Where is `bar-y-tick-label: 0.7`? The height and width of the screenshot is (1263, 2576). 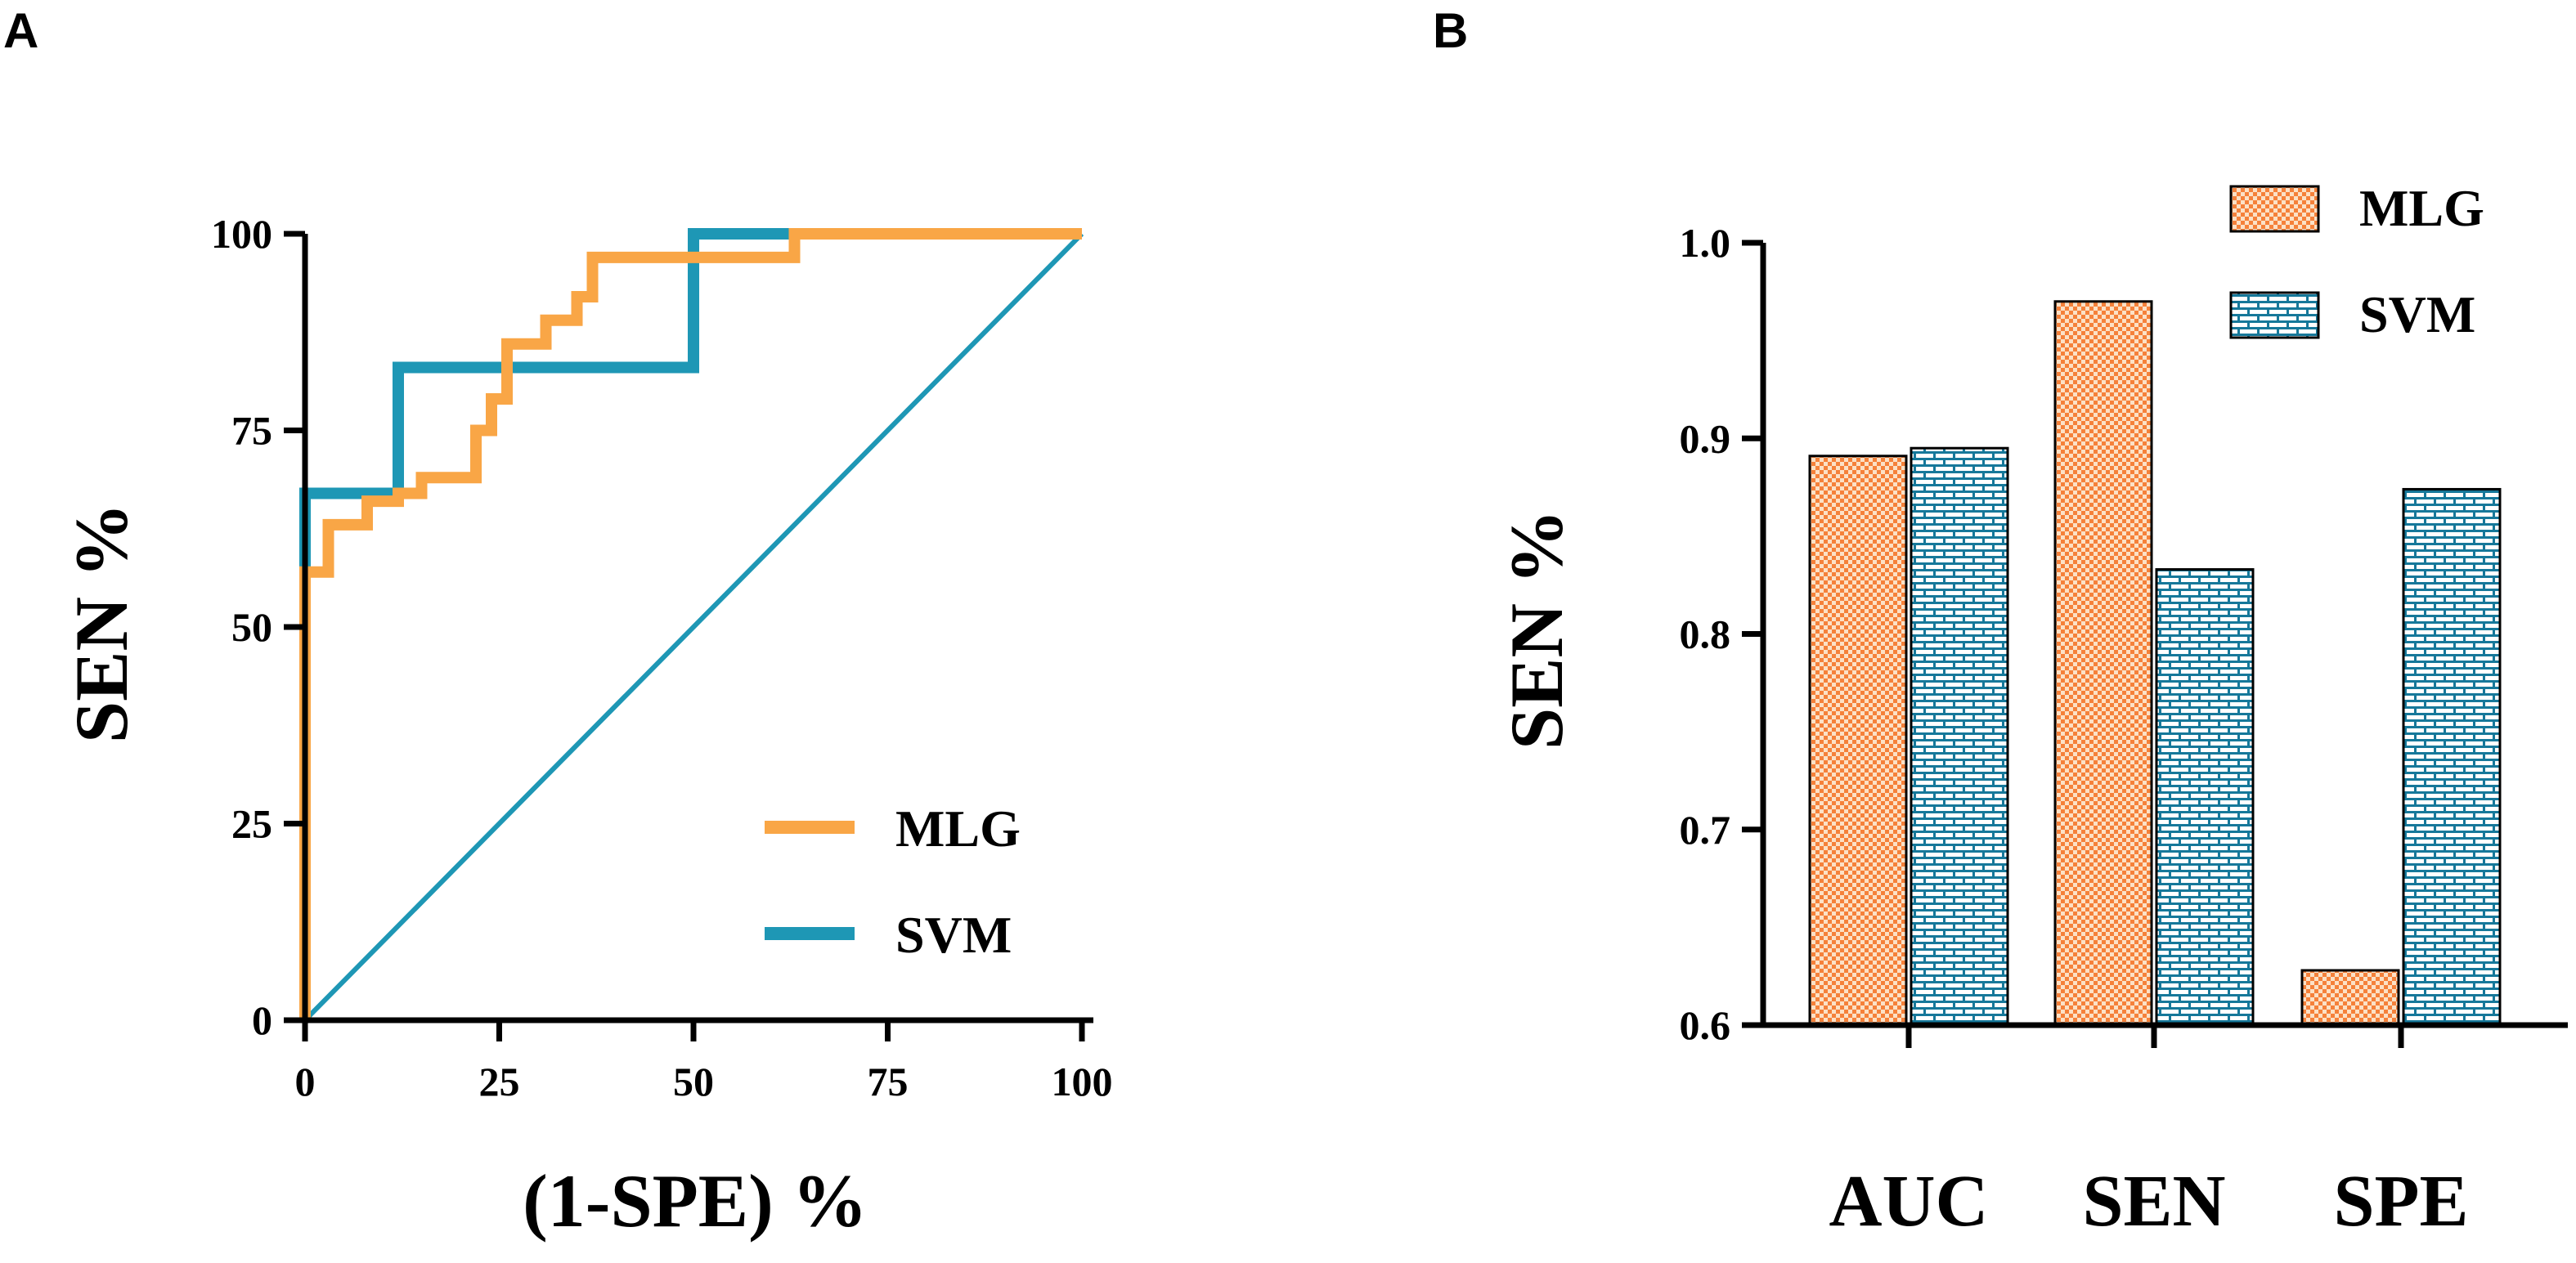
bar-y-tick-label: 0.7 is located at coordinates (1706, 830).